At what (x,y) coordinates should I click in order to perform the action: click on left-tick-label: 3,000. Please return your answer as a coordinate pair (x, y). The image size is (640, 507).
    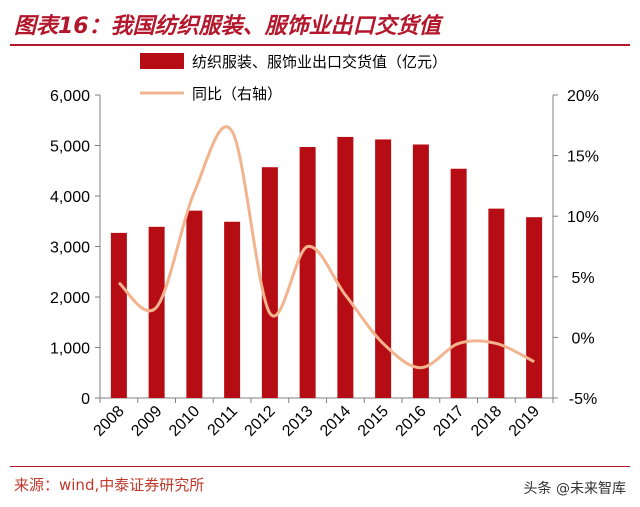
    Looking at the image, I should click on (70, 248).